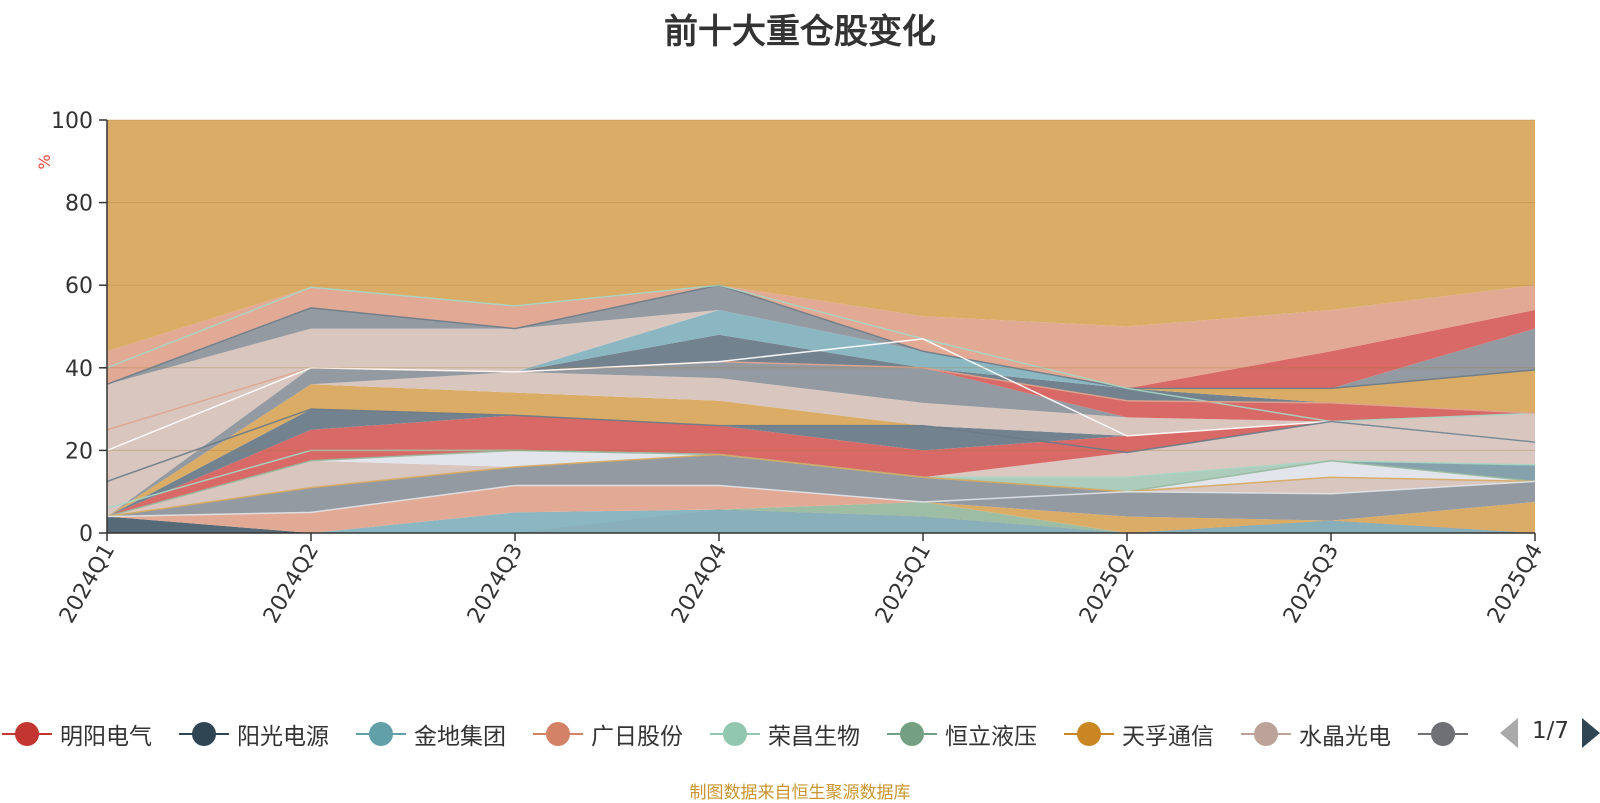 Image resolution: width=1600 pixels, height=803 pixels. I want to click on y-tick-label-1: 20, so click(79, 451).